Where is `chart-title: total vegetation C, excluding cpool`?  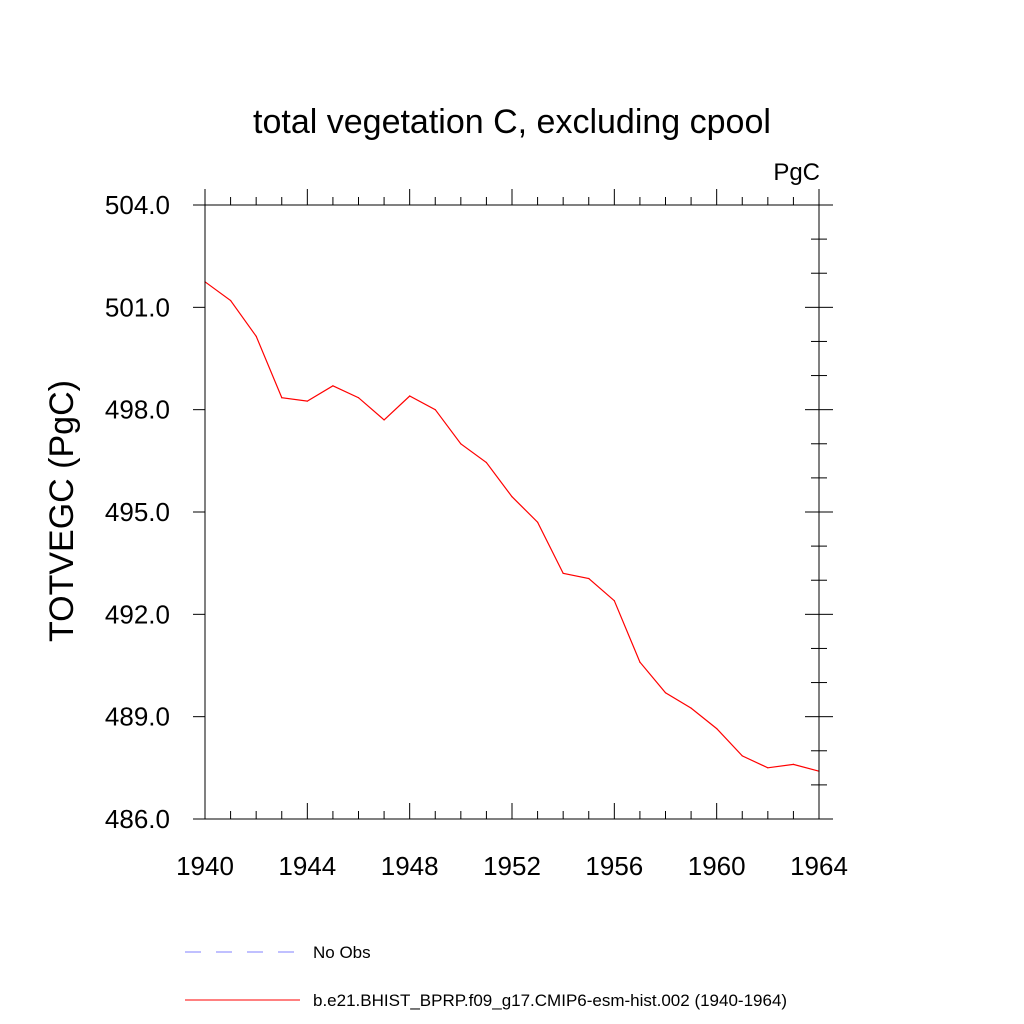
chart-title: total vegetation C, excluding cpool is located at coordinates (512, 122).